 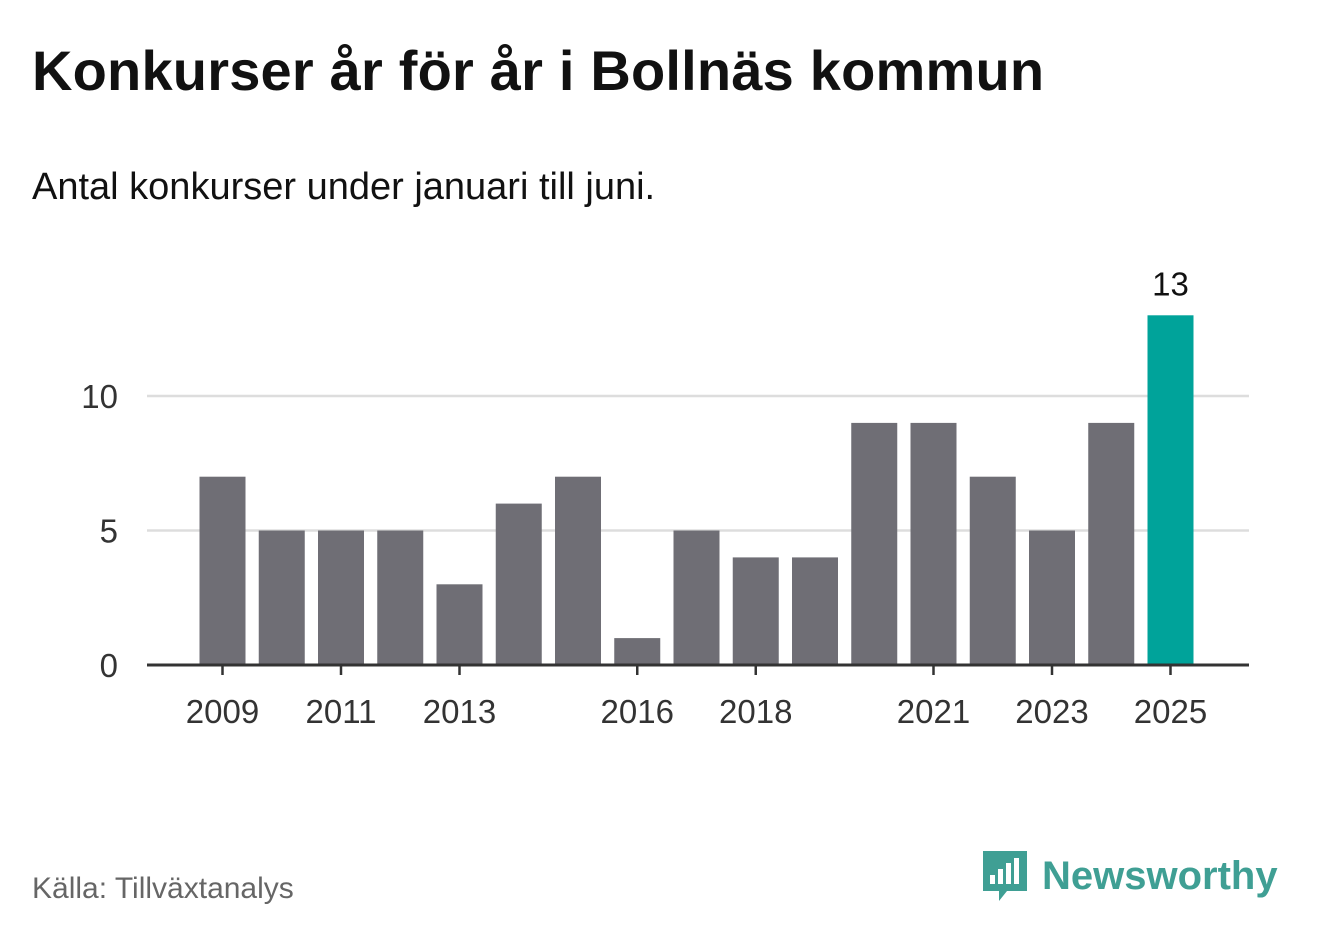 What do you see at coordinates (1005, 876) in the screenshot?
I see `newsworthy-logo-icon` at bounding box center [1005, 876].